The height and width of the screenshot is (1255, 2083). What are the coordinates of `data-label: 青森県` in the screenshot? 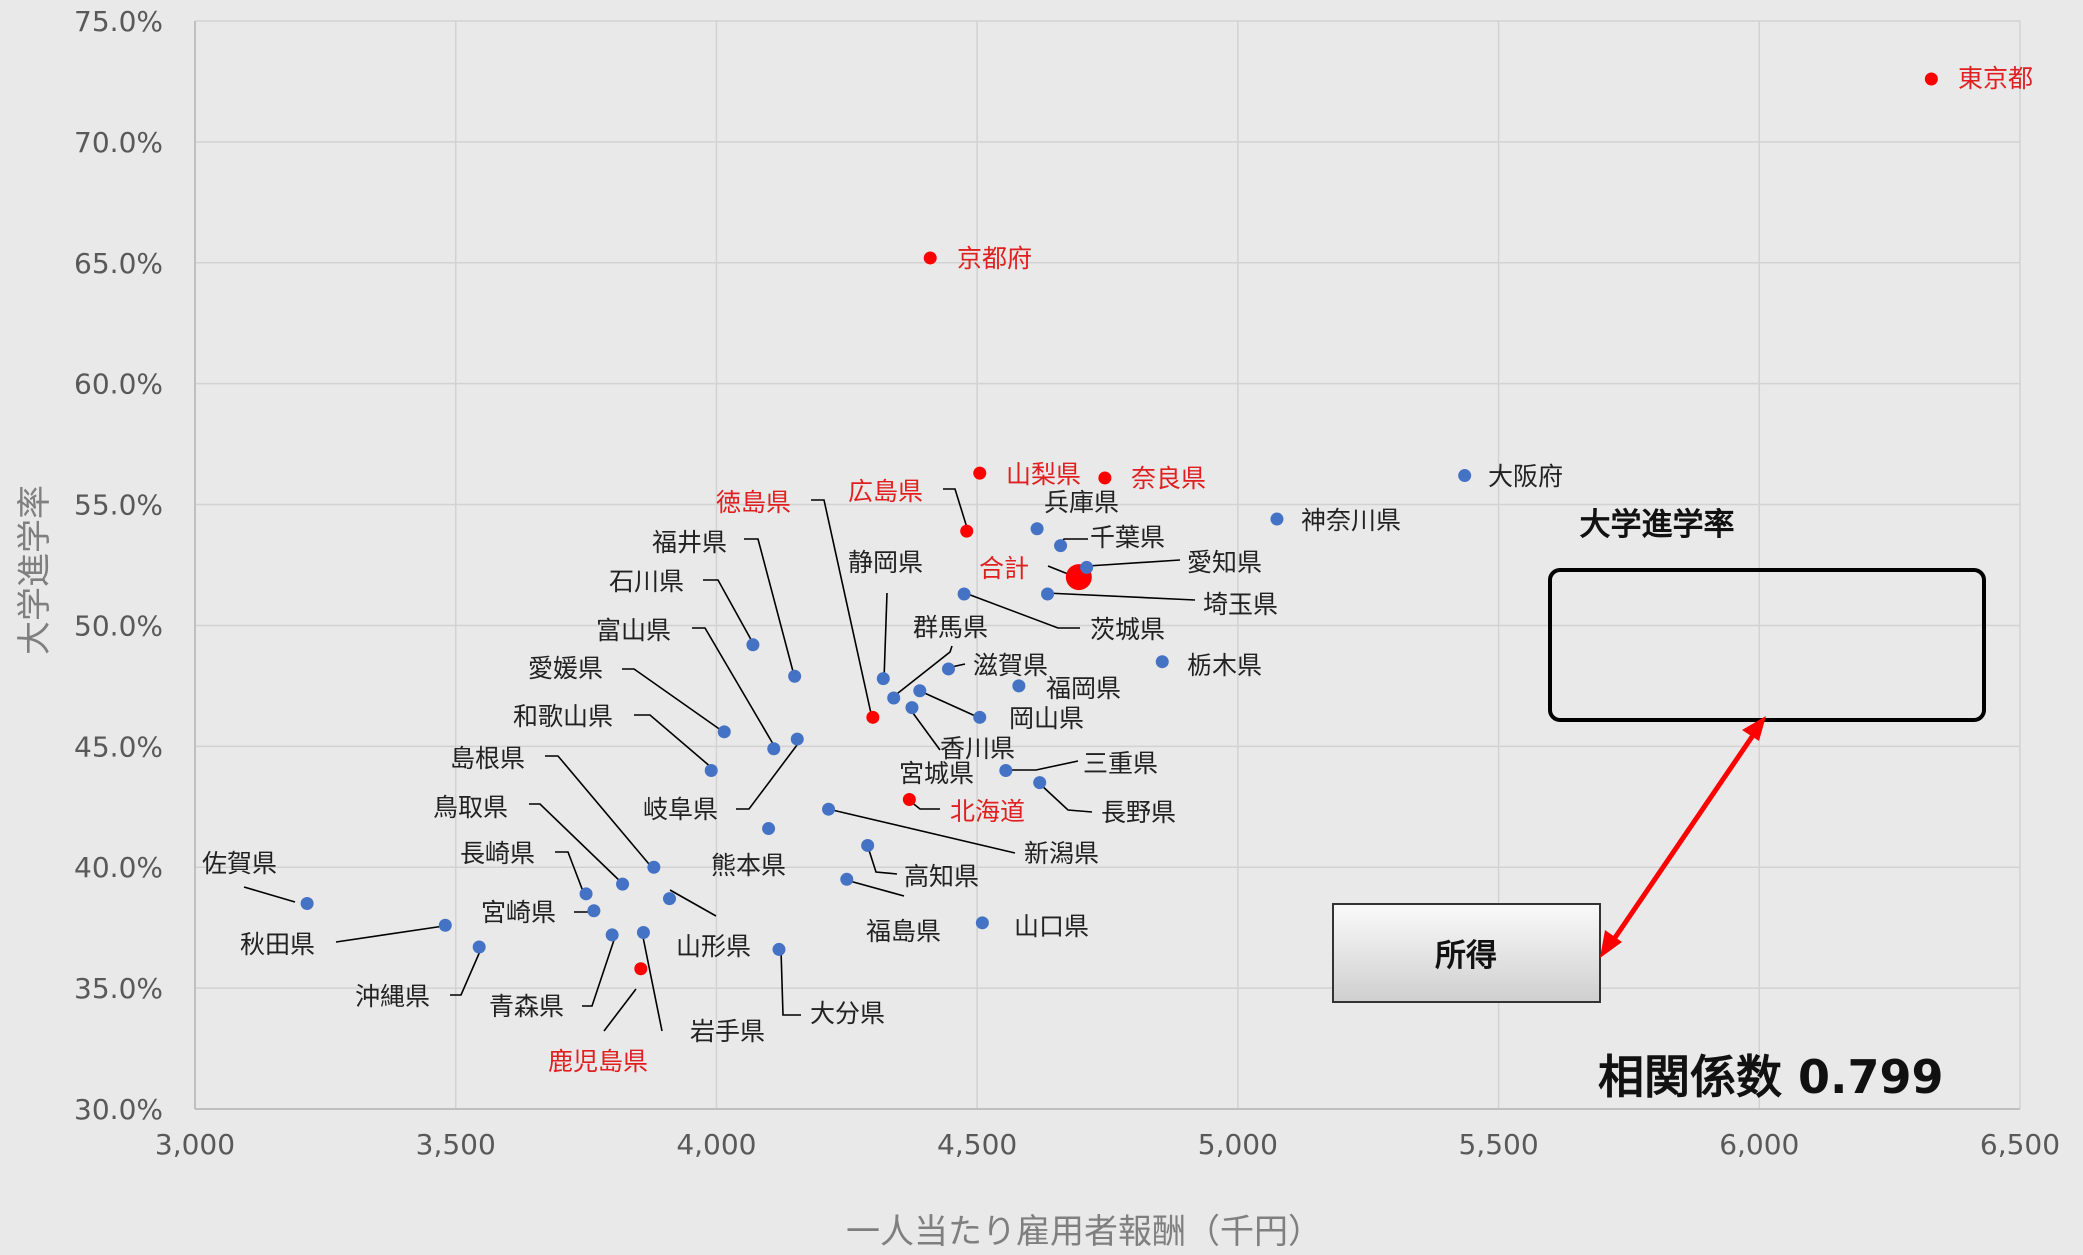 It's located at (526, 1006).